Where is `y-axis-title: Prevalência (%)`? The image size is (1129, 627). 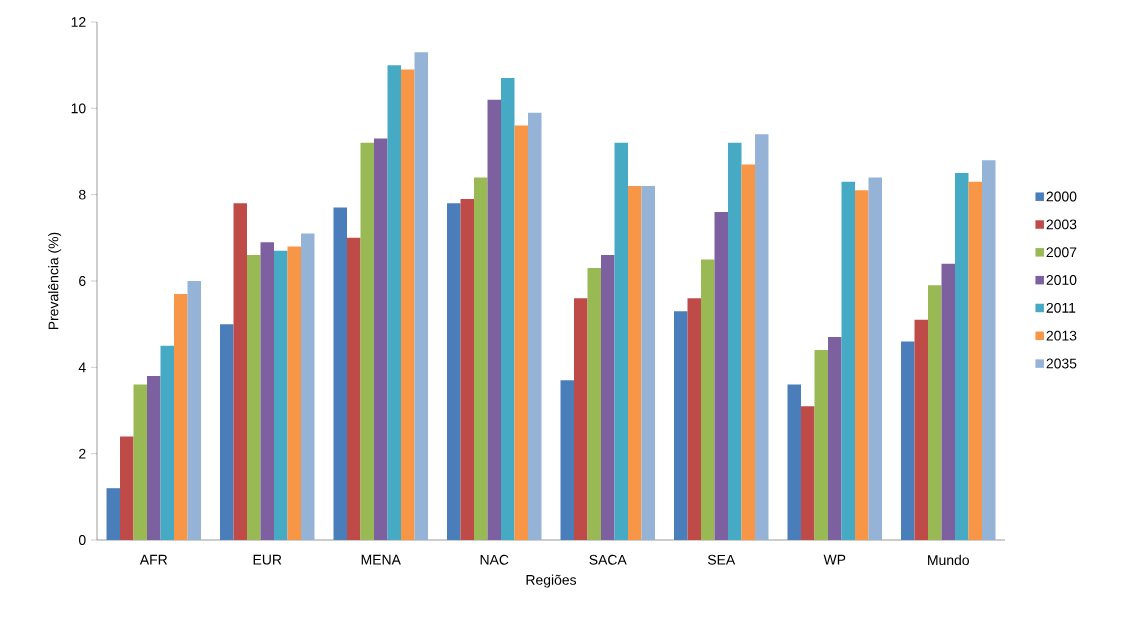 y-axis-title: Prevalência (%) is located at coordinates (55, 281).